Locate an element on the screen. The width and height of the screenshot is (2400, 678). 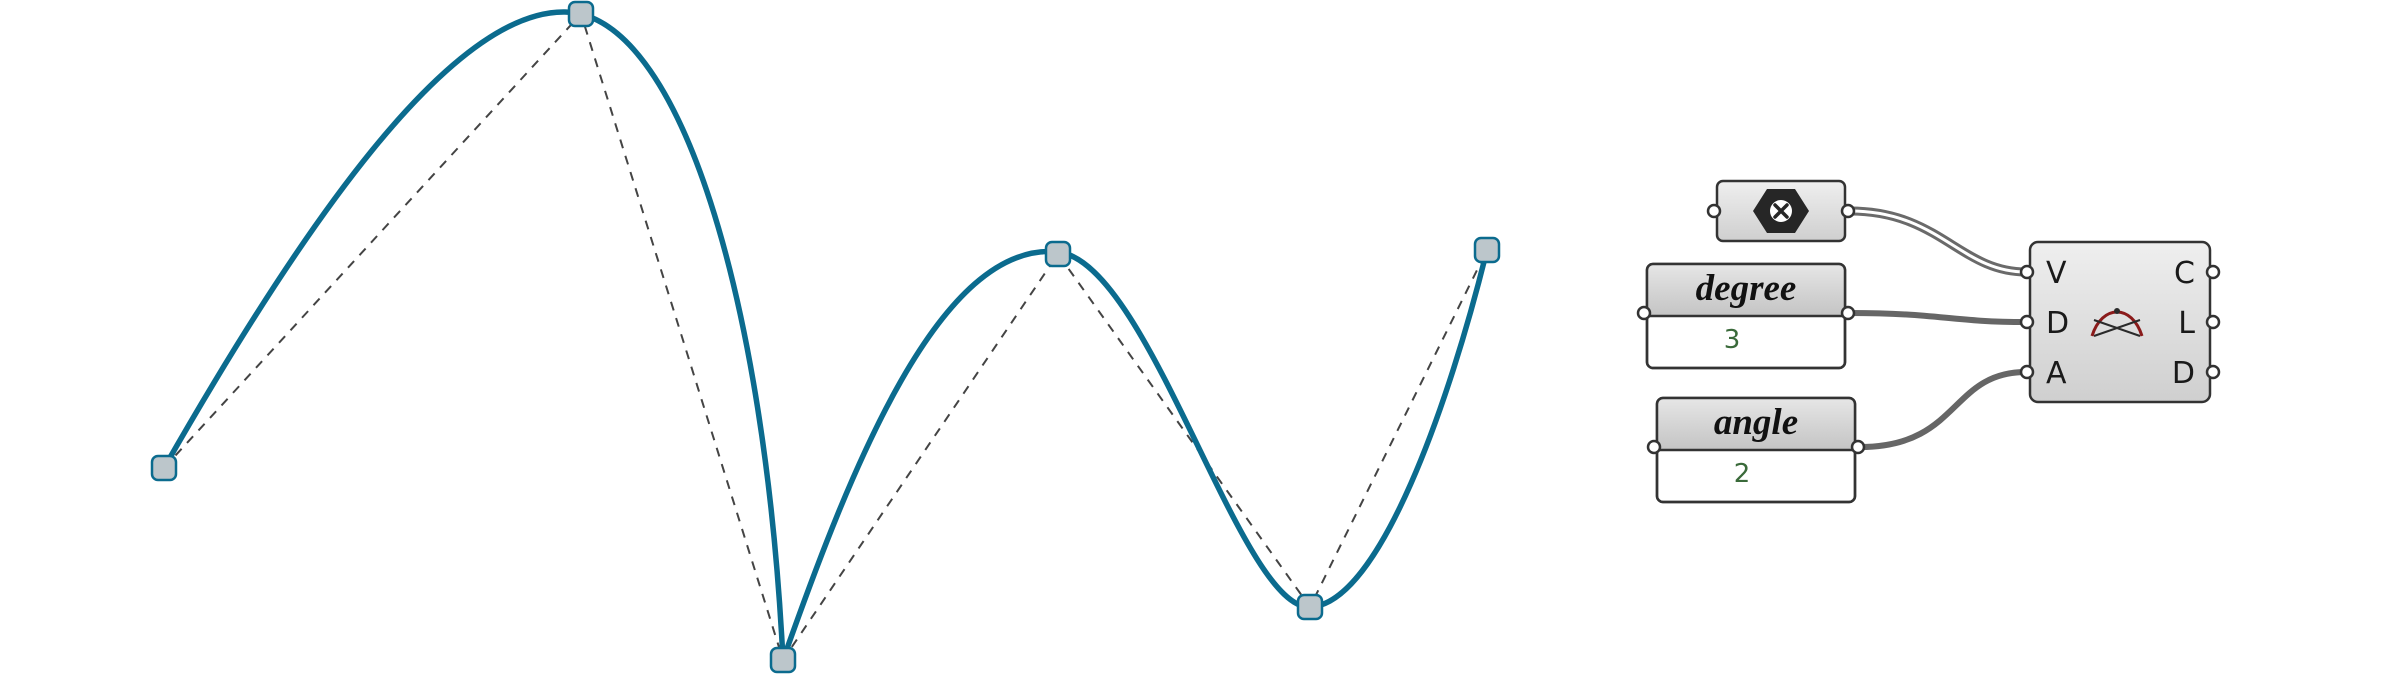
angle-panel-title: angle is located at coordinates (1756, 422).